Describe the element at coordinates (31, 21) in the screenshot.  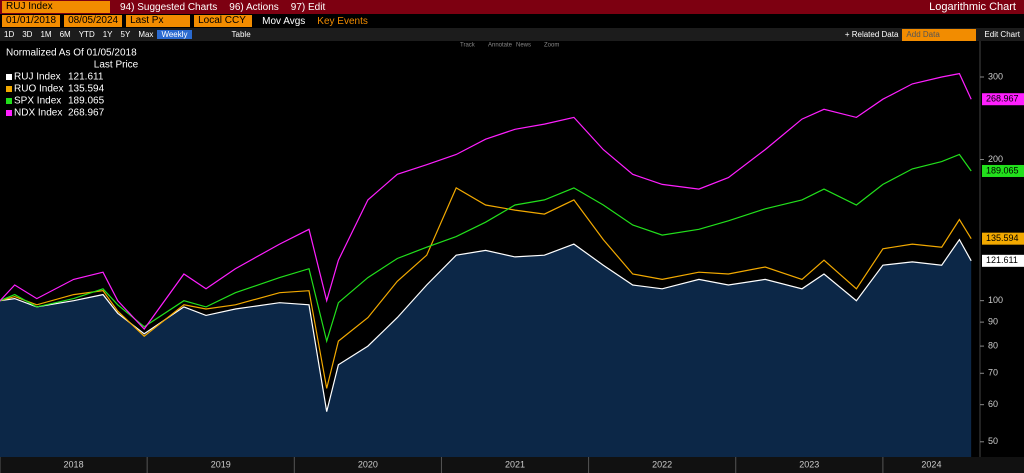
I see `start-date: 01/01/2018` at that location.